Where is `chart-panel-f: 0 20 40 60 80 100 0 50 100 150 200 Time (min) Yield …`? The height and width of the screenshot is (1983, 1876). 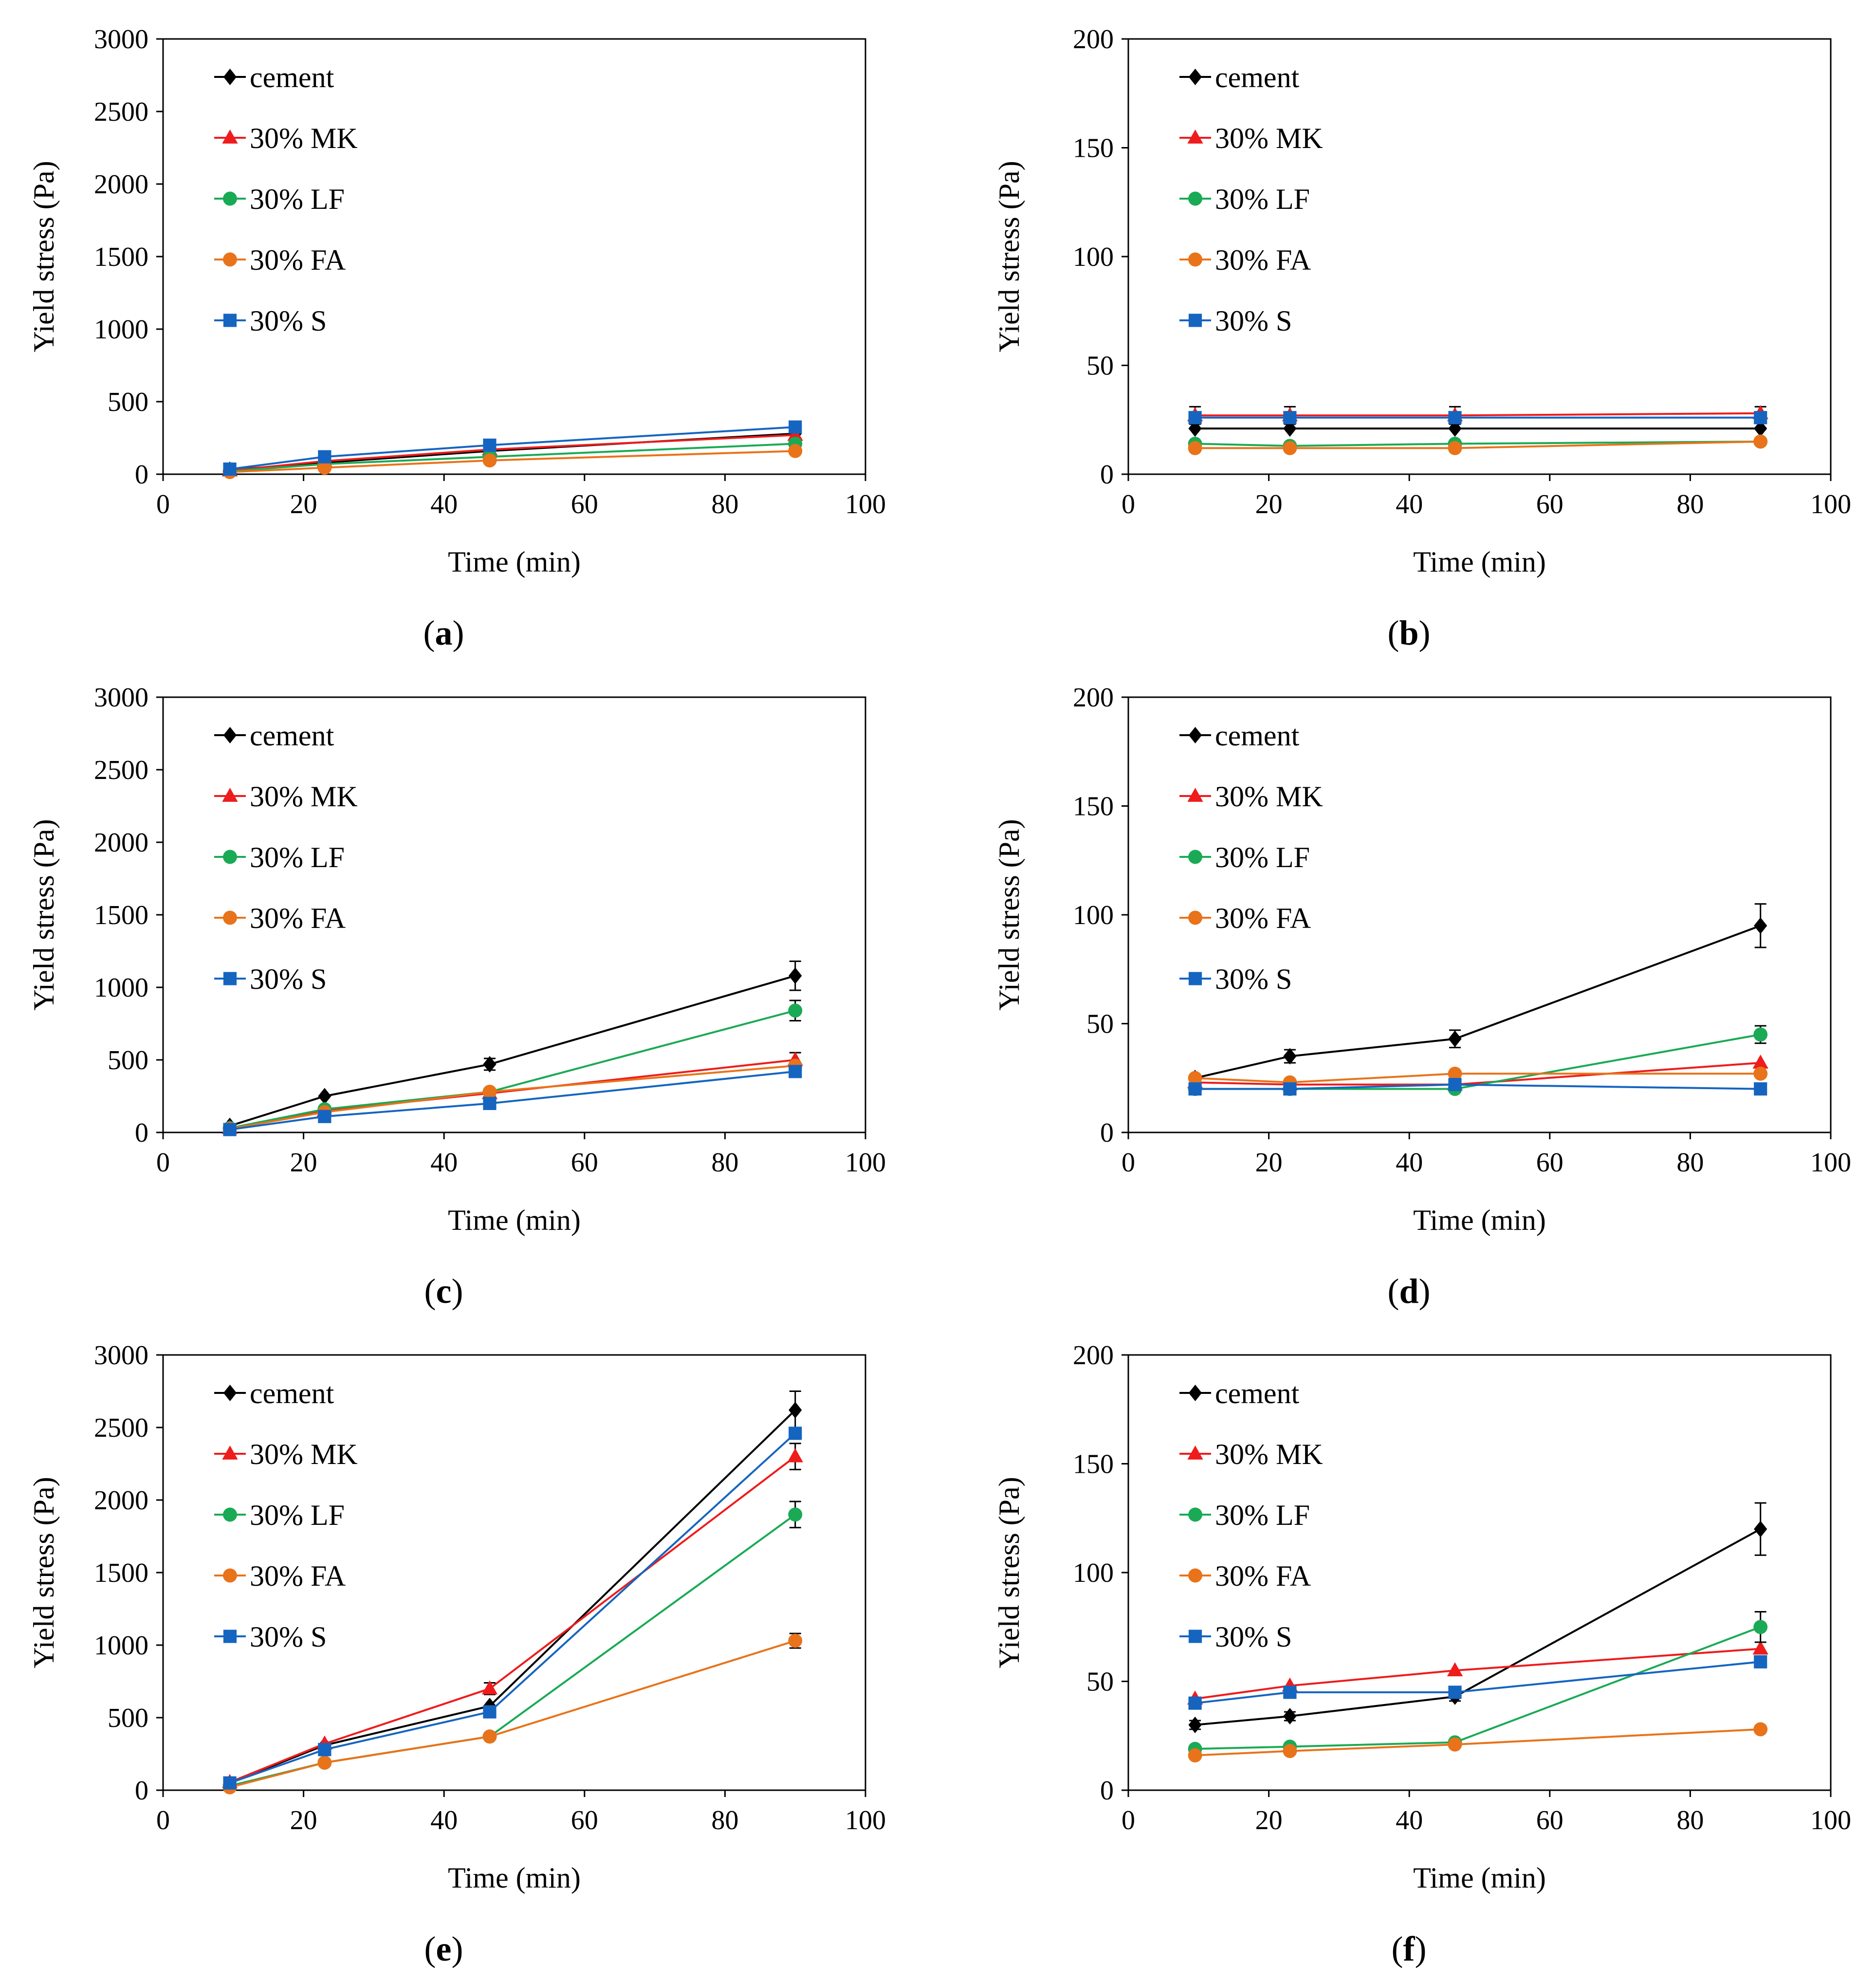
chart-panel-f: 0 20 40 60 80 100 0 50 100 150 200 Time (min) Yield … is located at coordinates (1422, 1654).